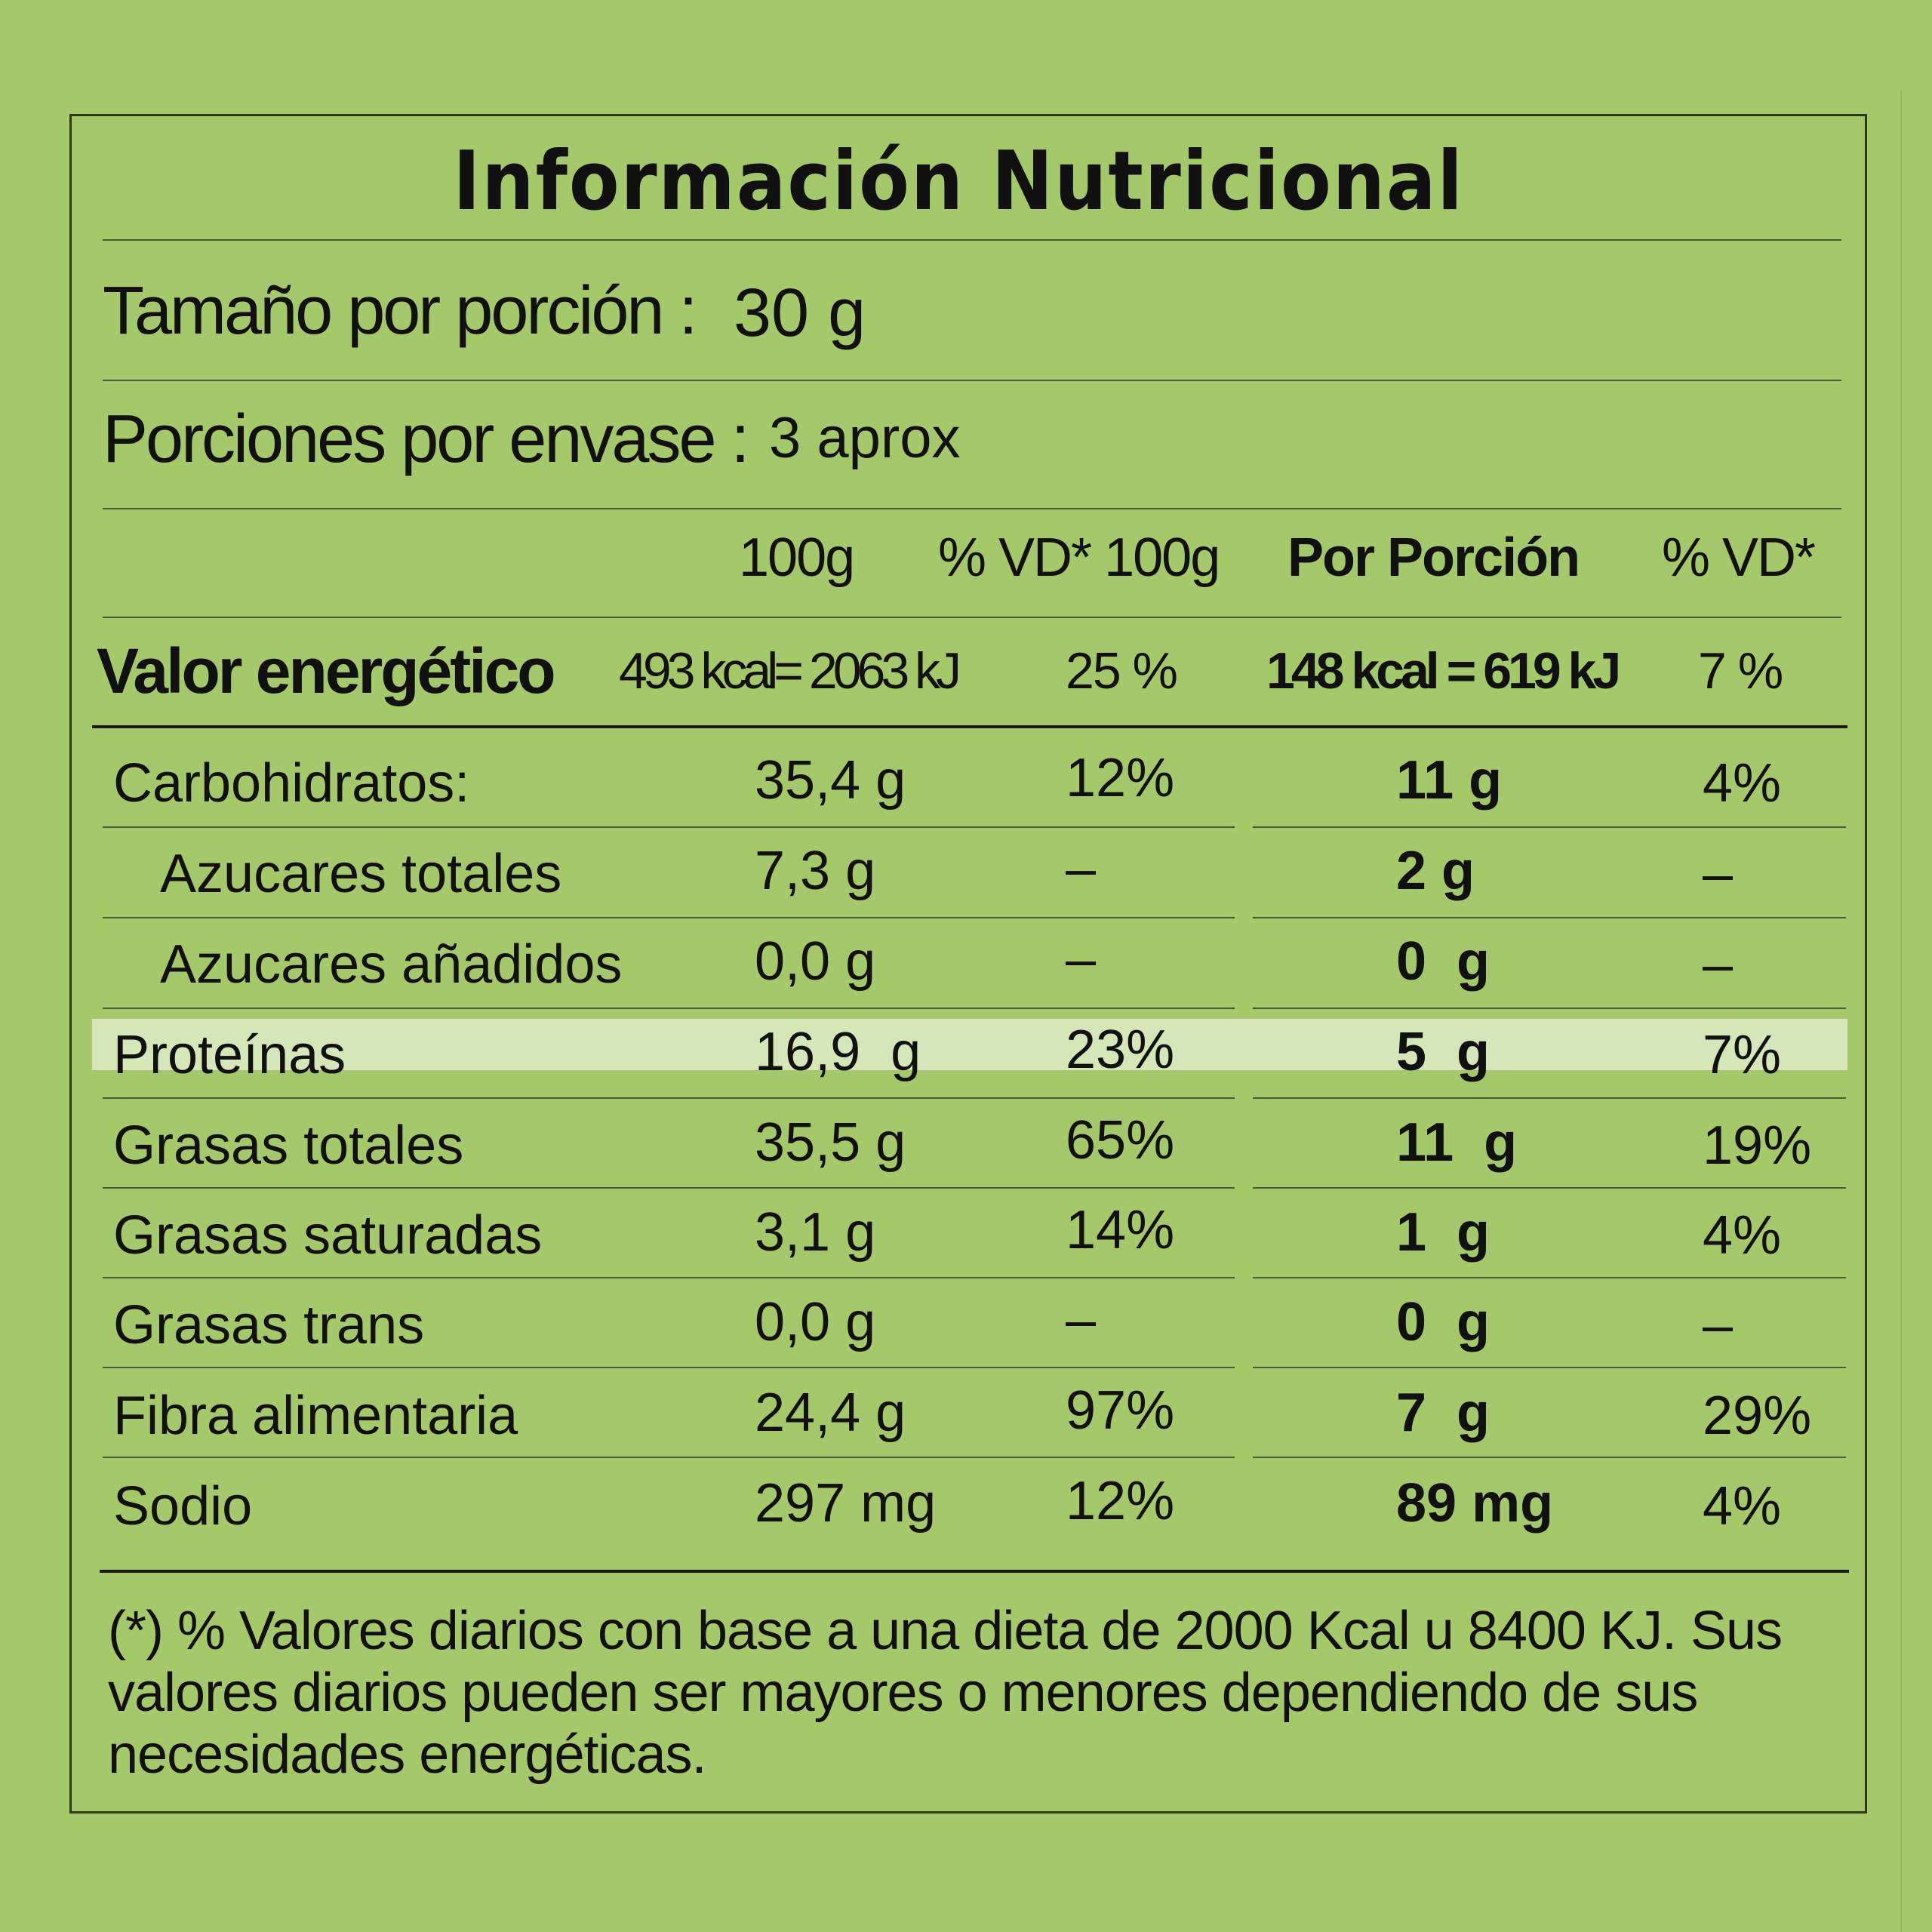  Describe the element at coordinates (1120, 1410) in the screenshot. I see `nutrient-vd100: 97%` at that location.